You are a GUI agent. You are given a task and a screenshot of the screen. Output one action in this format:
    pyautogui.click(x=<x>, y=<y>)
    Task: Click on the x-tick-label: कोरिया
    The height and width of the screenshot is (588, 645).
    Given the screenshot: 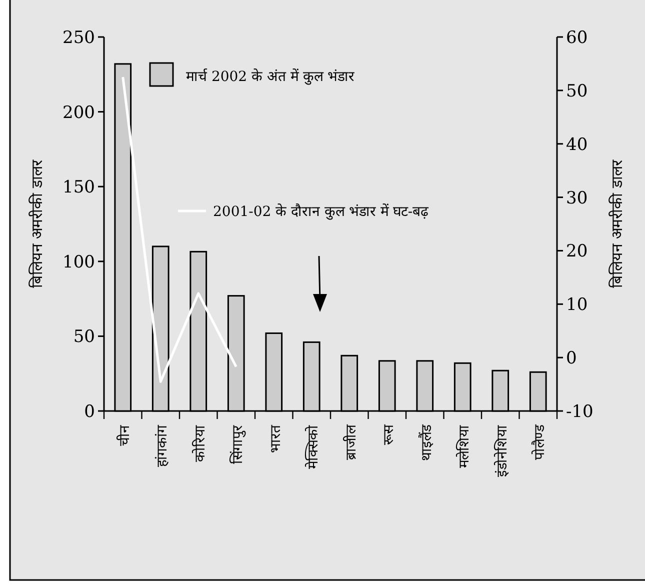 What is the action you would take?
    pyautogui.click(x=199, y=443)
    